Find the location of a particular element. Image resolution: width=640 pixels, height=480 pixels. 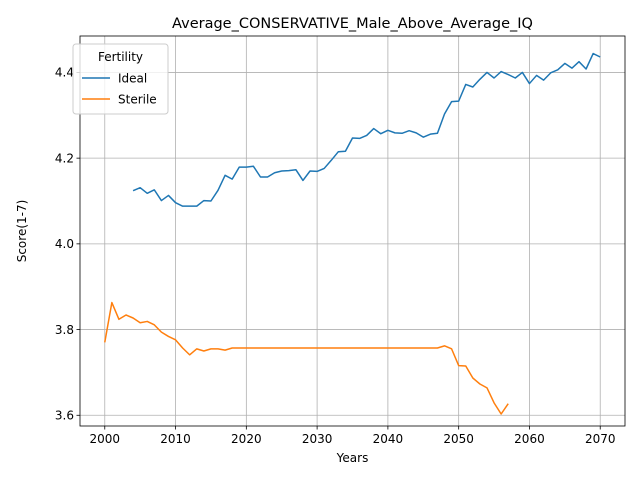

x-tick-label: 2040 is located at coordinates (388, 439).